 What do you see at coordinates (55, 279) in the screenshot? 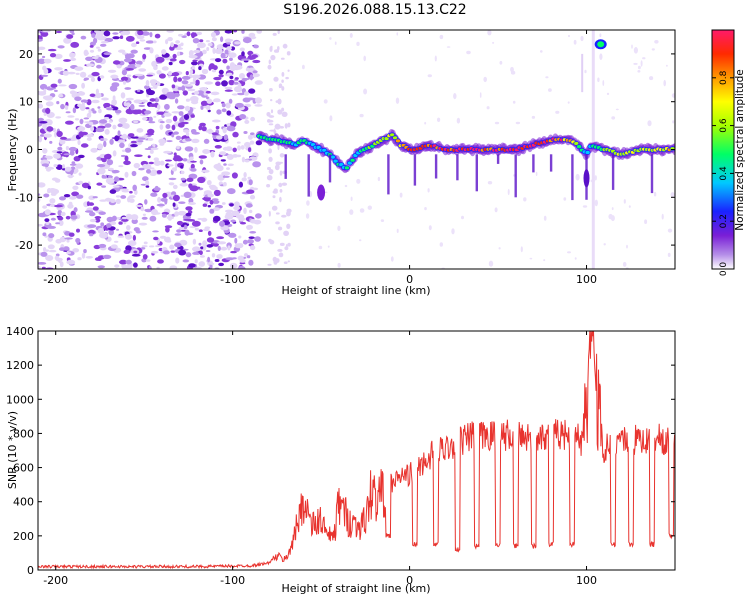
I see `x-tick-label: -200` at bounding box center [55, 279].